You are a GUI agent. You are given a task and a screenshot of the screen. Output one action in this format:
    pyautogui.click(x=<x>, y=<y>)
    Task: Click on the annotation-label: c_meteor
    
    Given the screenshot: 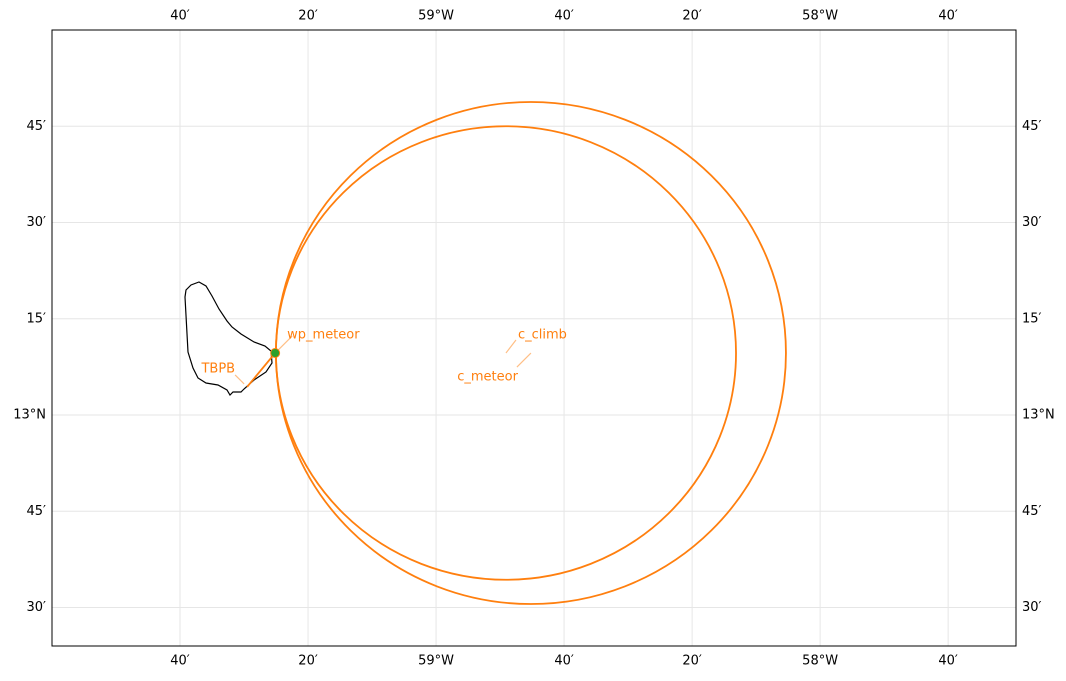 What is the action you would take?
    pyautogui.click(x=487, y=377)
    